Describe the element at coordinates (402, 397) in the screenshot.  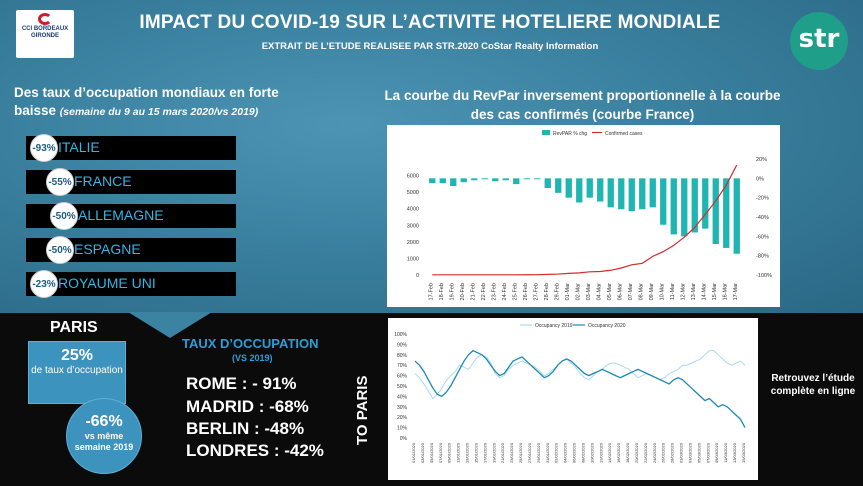
I see `y-tick-label: 40%` at that location.